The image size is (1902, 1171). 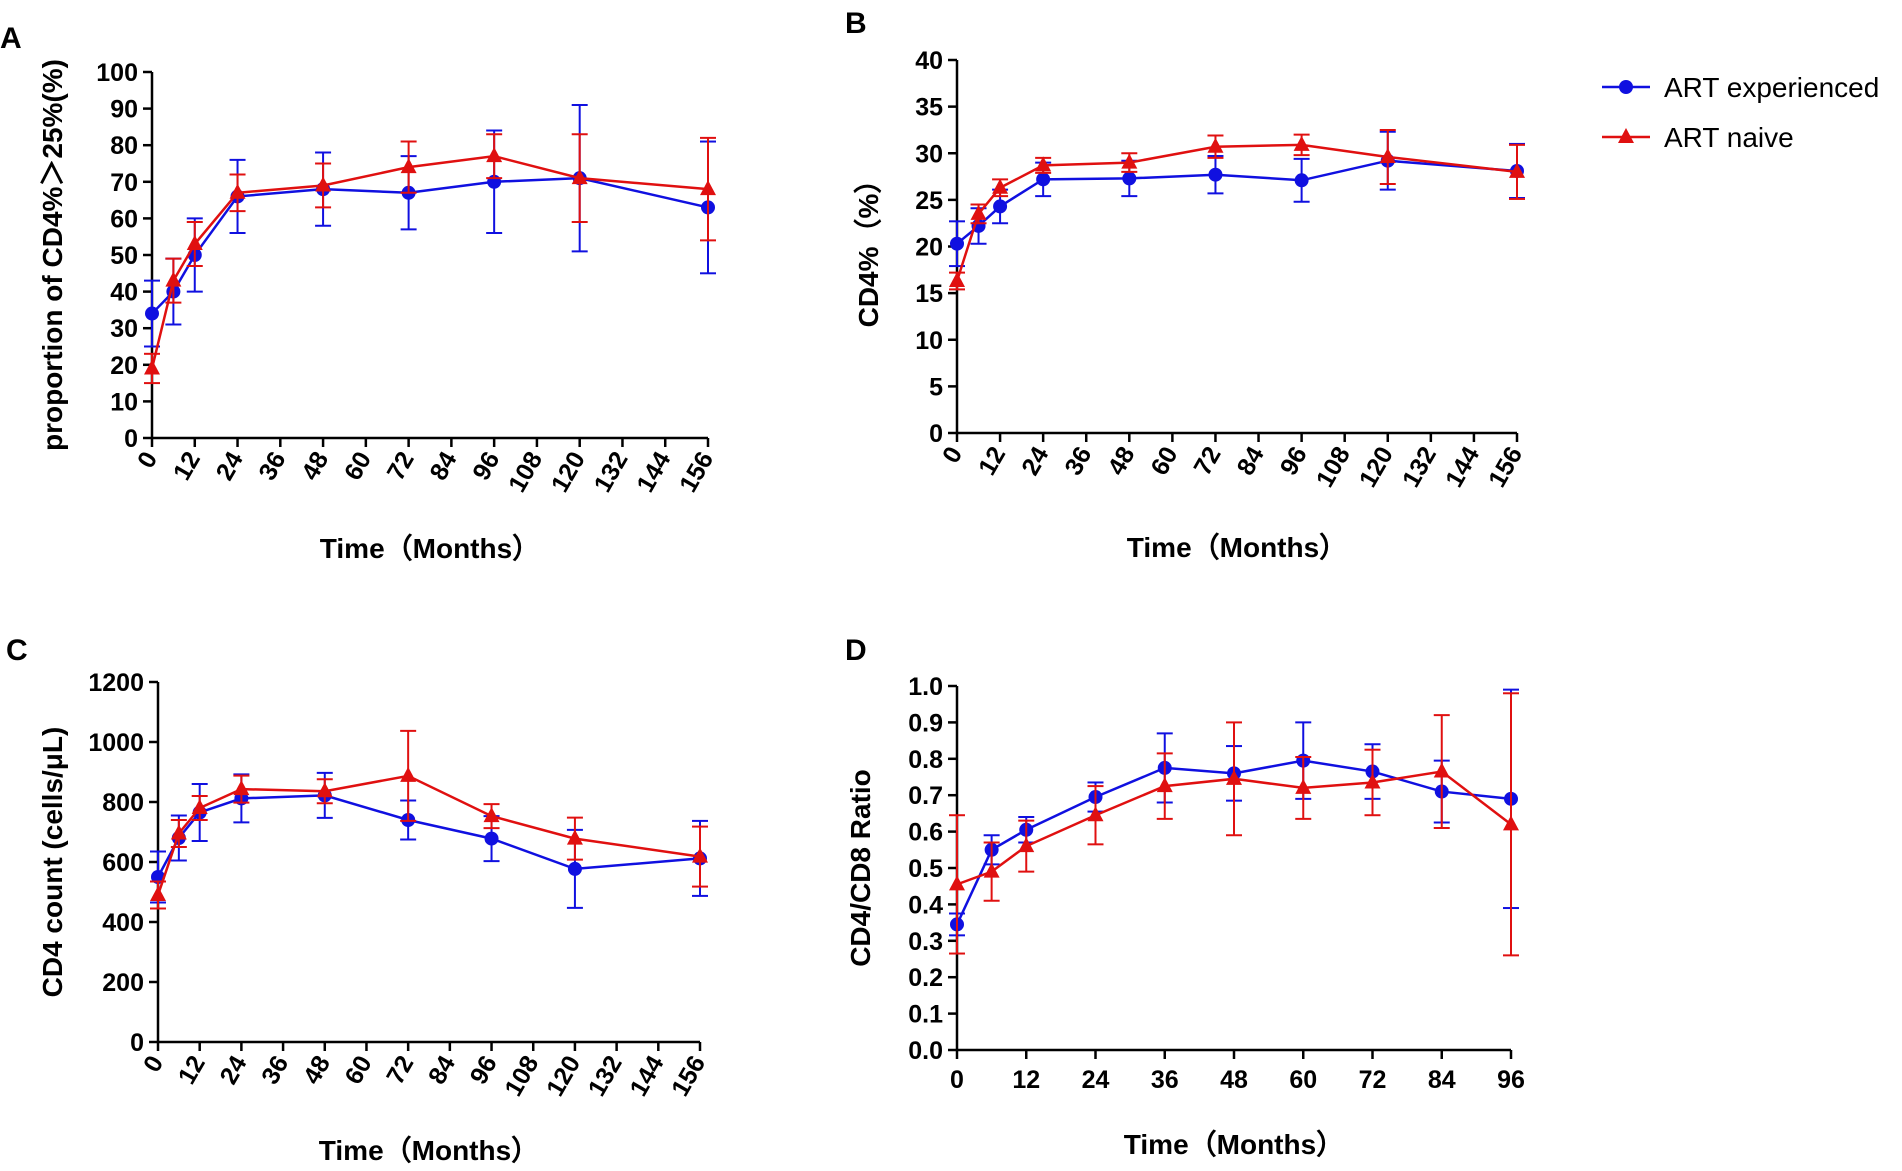 I want to click on panel-a-series-art-experienced, so click(x=430, y=225).